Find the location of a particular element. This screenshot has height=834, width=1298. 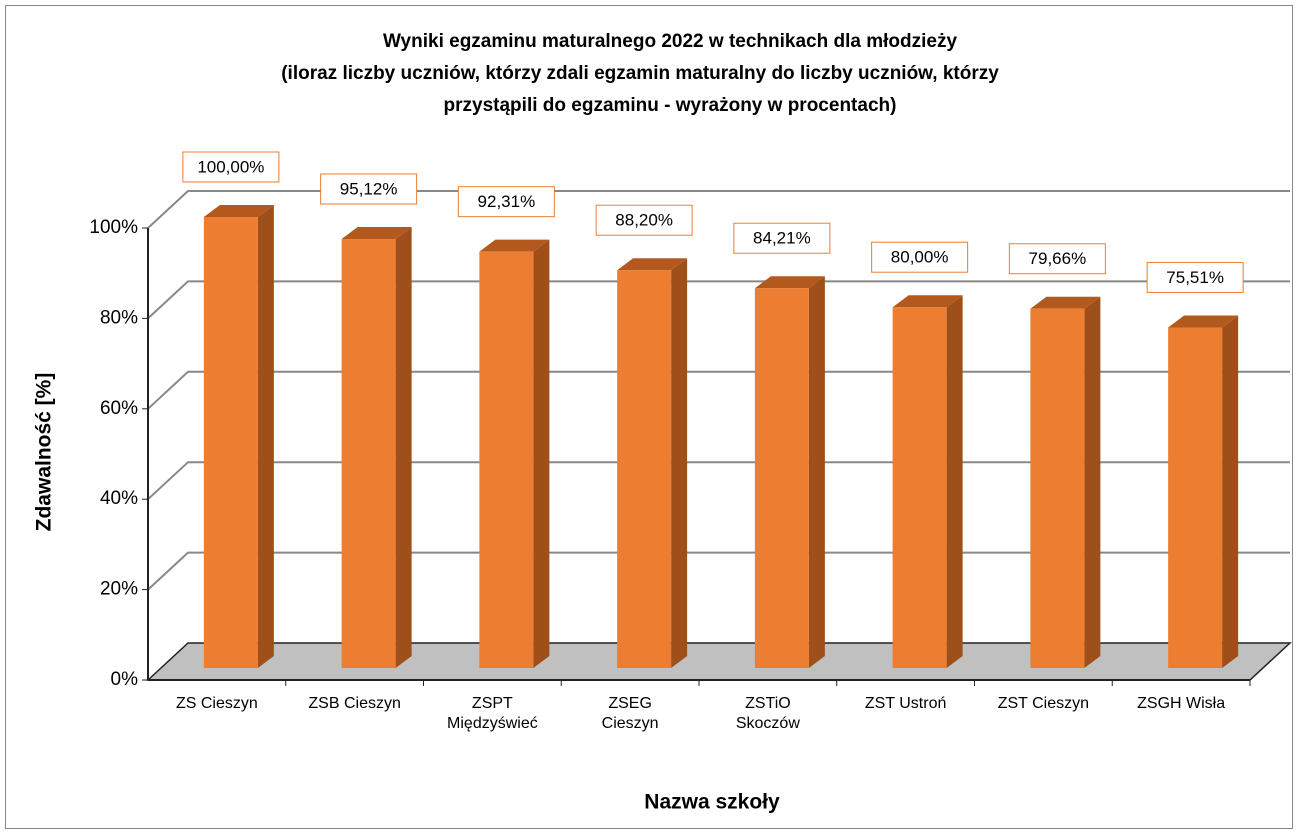

y-tick-label: 20% is located at coordinates (119, 589).